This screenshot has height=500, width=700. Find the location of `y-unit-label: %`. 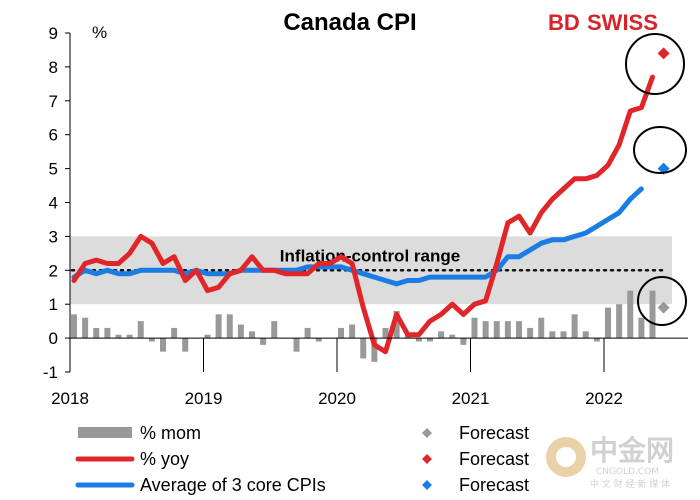

y-unit-label: % is located at coordinates (99, 32).